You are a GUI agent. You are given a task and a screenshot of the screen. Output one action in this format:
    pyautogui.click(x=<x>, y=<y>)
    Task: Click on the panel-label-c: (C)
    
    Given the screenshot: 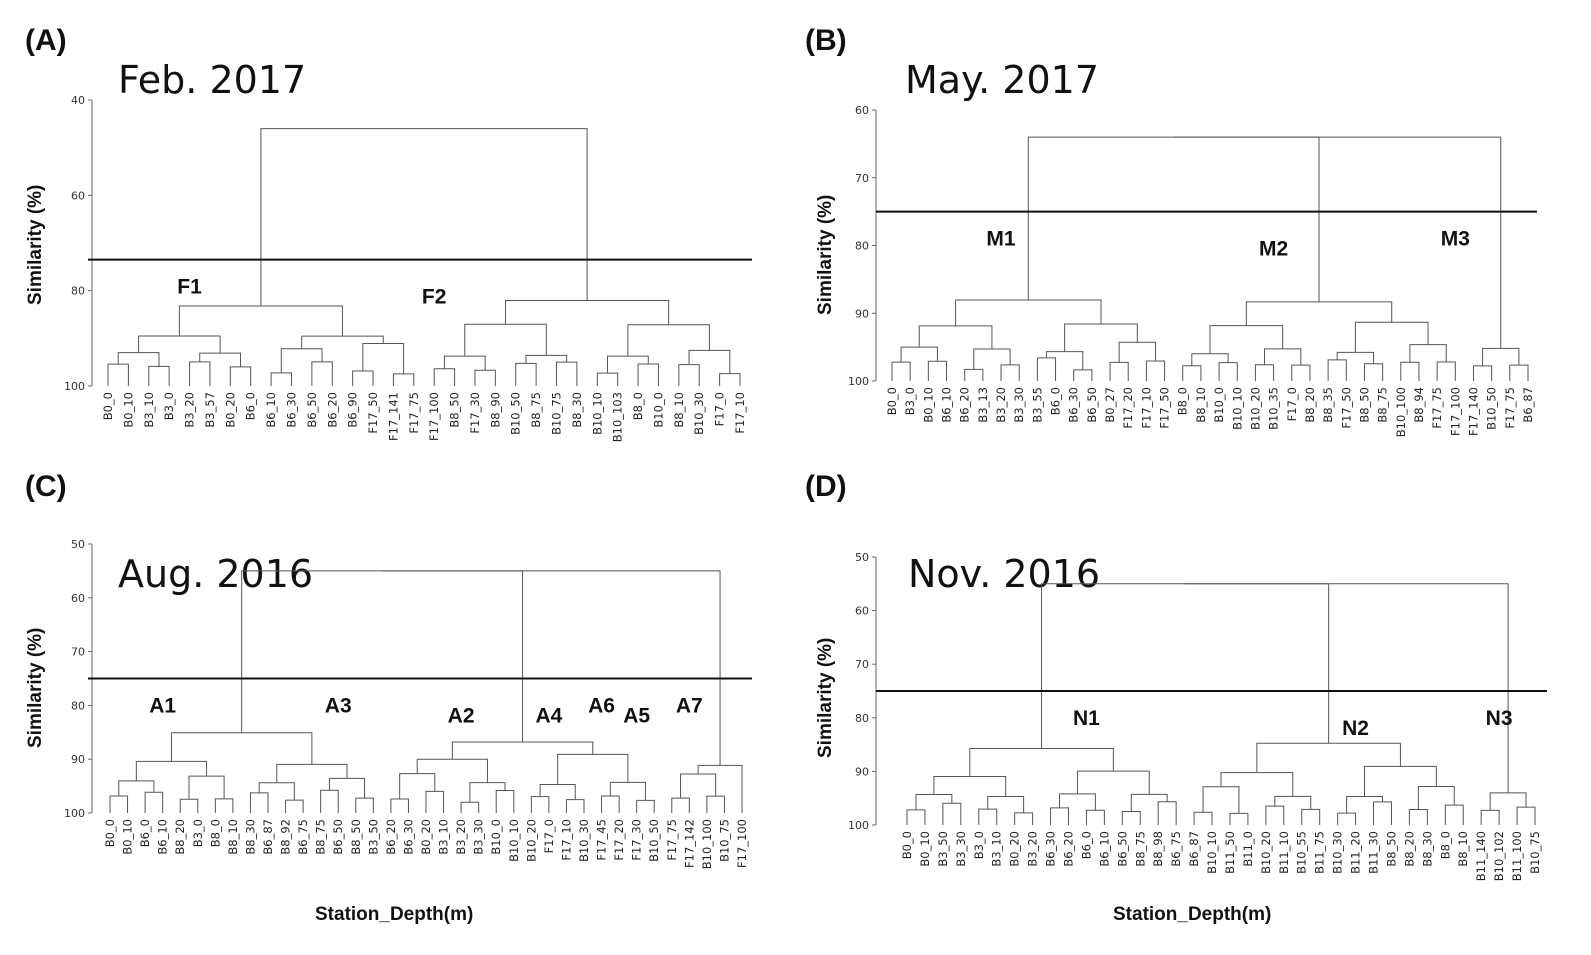 What is the action you would take?
    pyautogui.click(x=46, y=486)
    